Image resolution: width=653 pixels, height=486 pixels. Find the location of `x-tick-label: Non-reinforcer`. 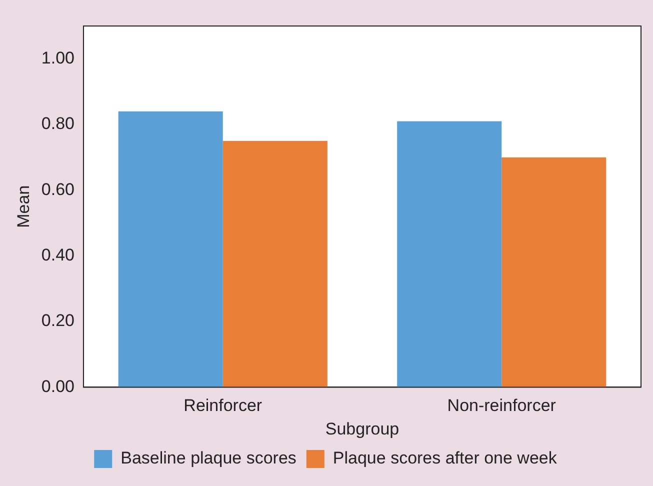

x-tick-label: Non-reinforcer is located at coordinates (501, 406).